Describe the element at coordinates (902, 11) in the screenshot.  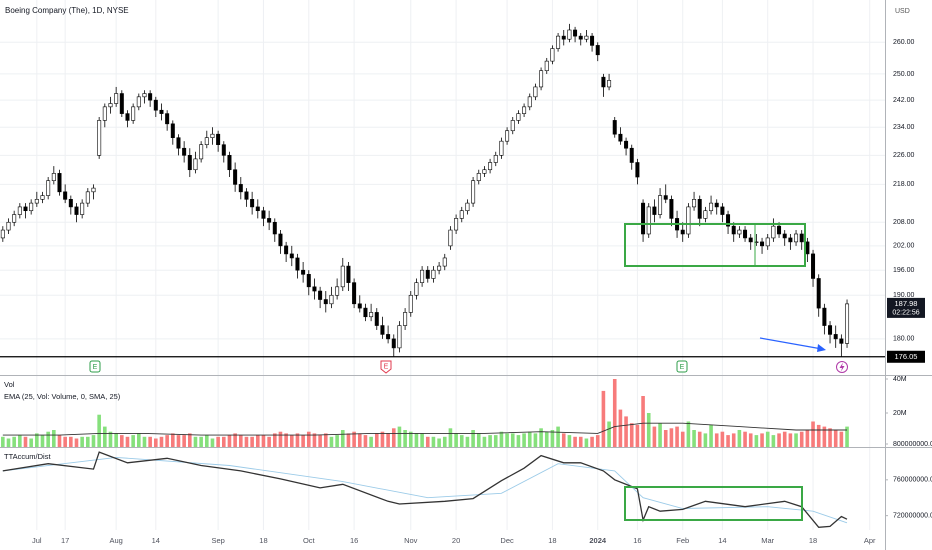
I see `currency: USD` at that location.